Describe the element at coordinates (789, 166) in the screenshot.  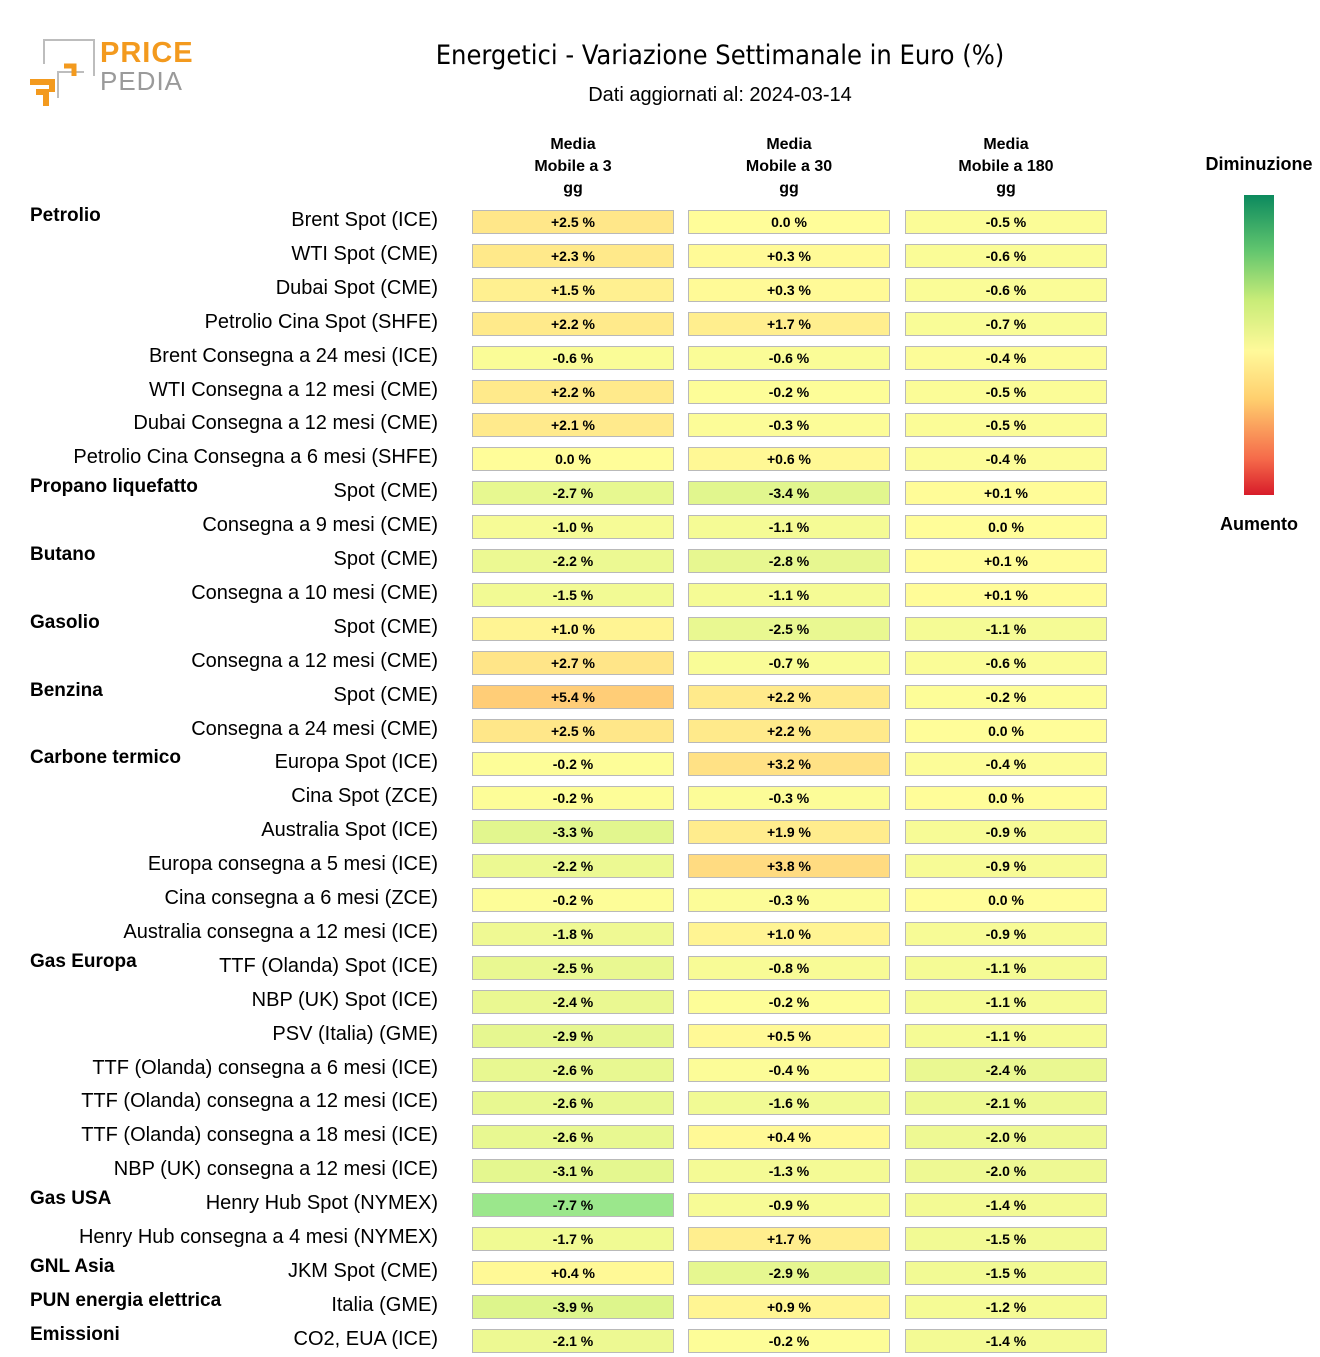
I see `column-header-2: Media Mobile a 30 gg` at that location.